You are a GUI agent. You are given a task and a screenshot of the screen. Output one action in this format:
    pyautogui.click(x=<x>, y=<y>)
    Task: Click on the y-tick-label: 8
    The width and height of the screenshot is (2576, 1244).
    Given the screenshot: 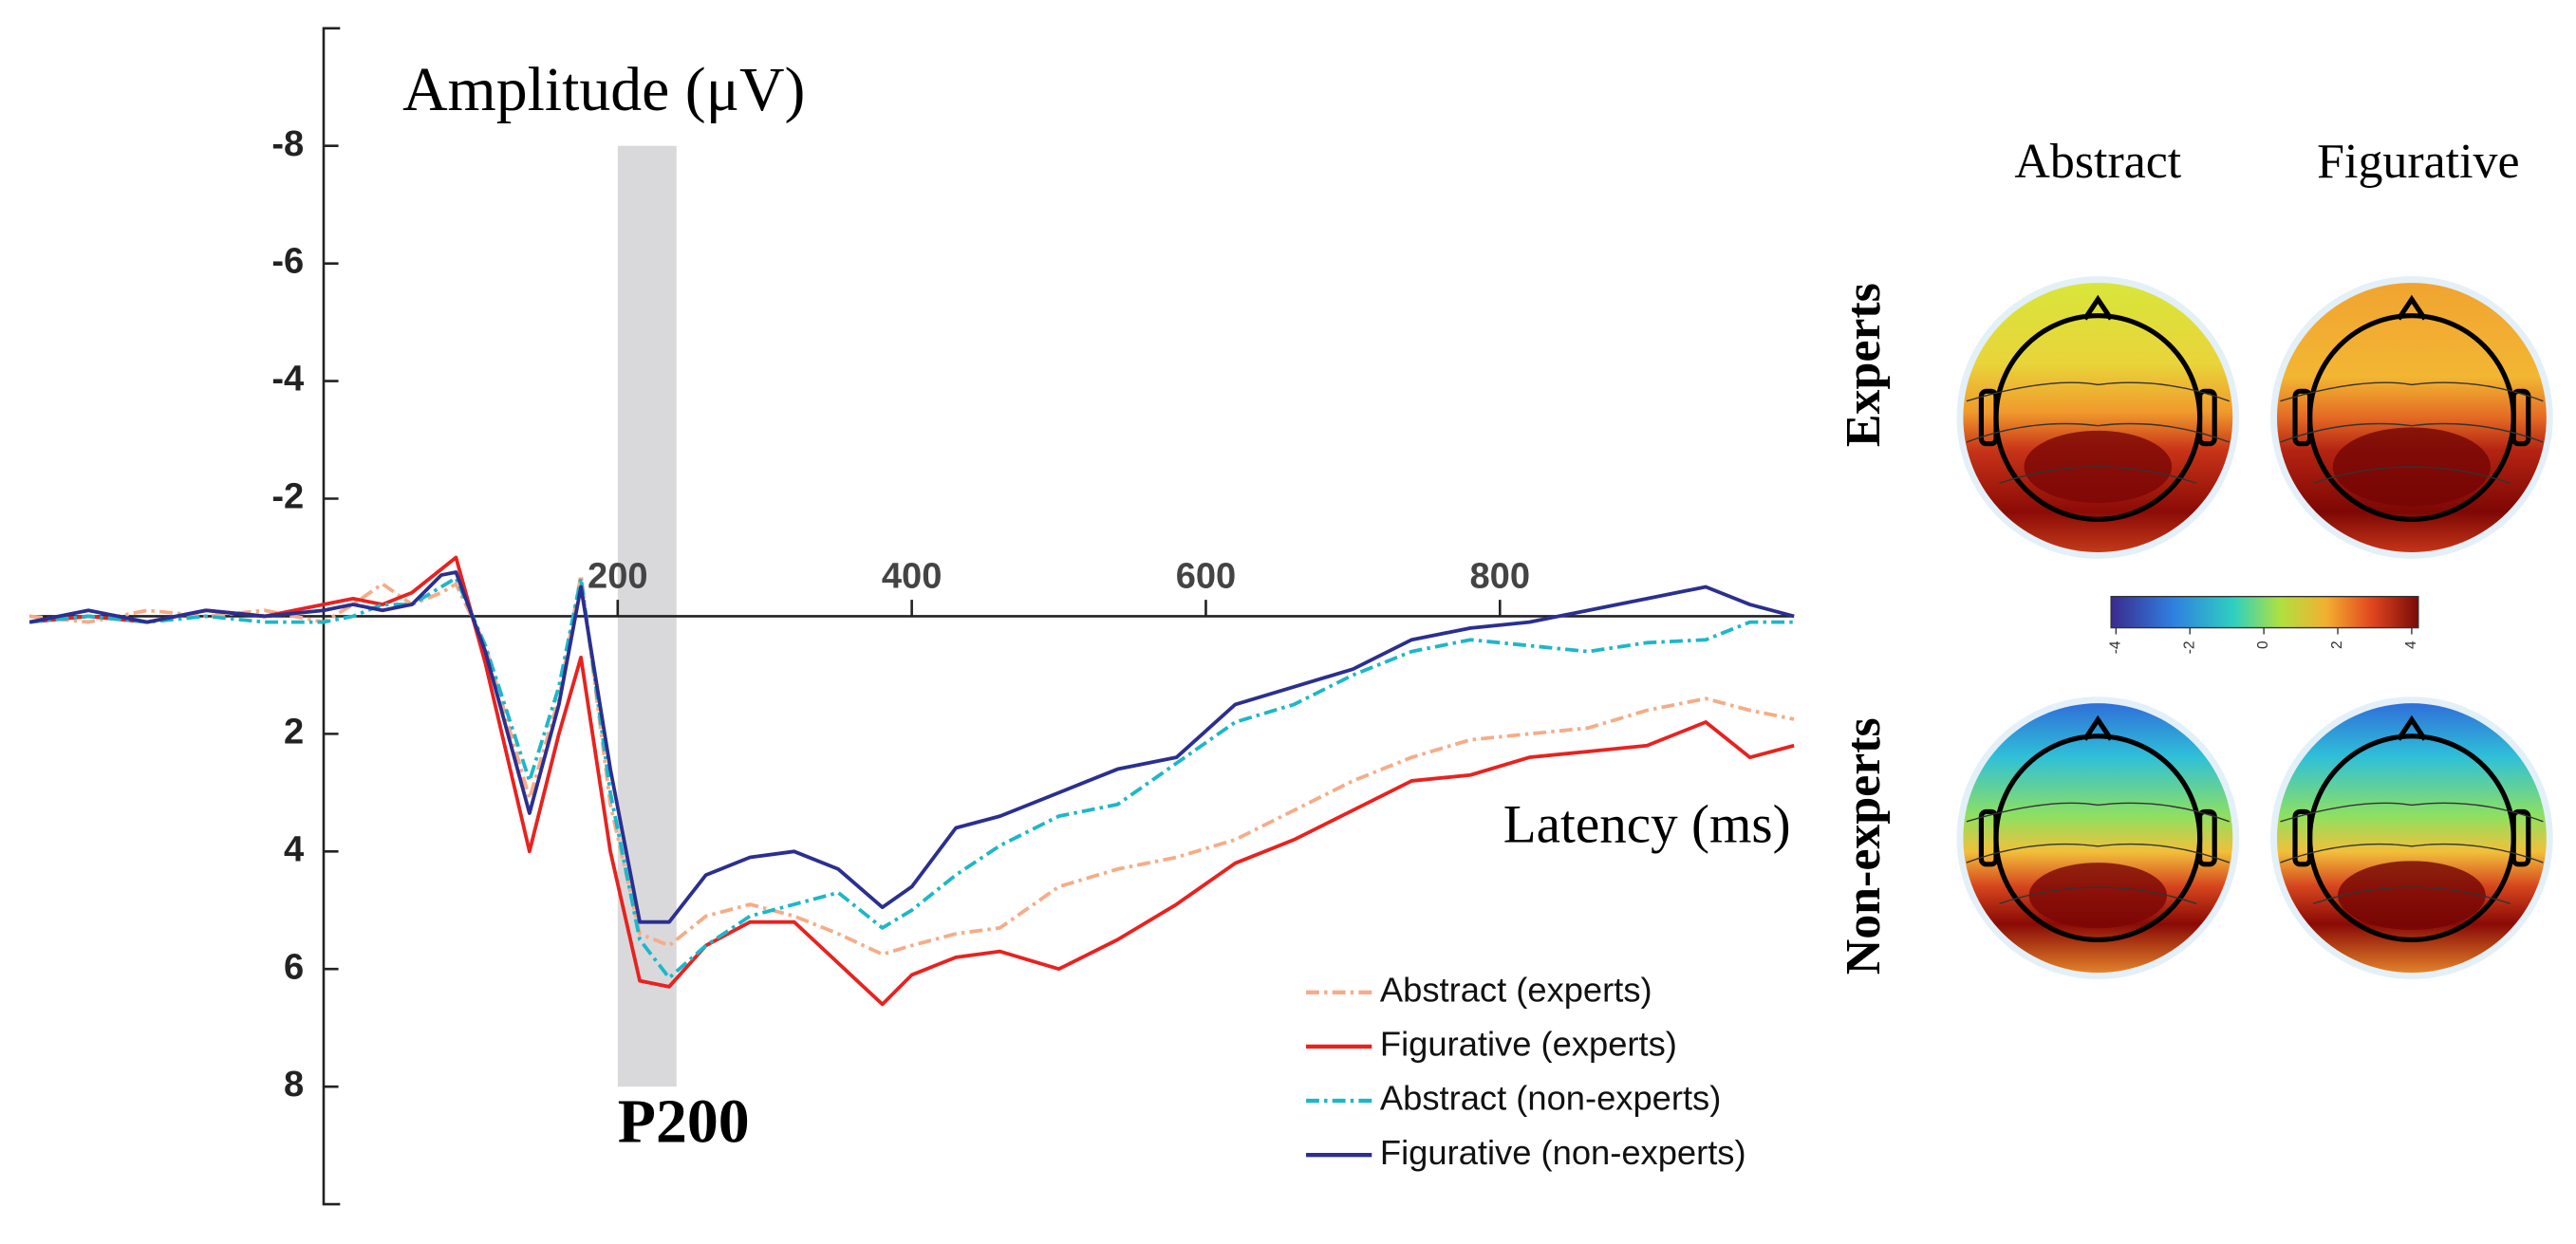 What is the action you would take?
    pyautogui.click(x=294, y=1085)
    